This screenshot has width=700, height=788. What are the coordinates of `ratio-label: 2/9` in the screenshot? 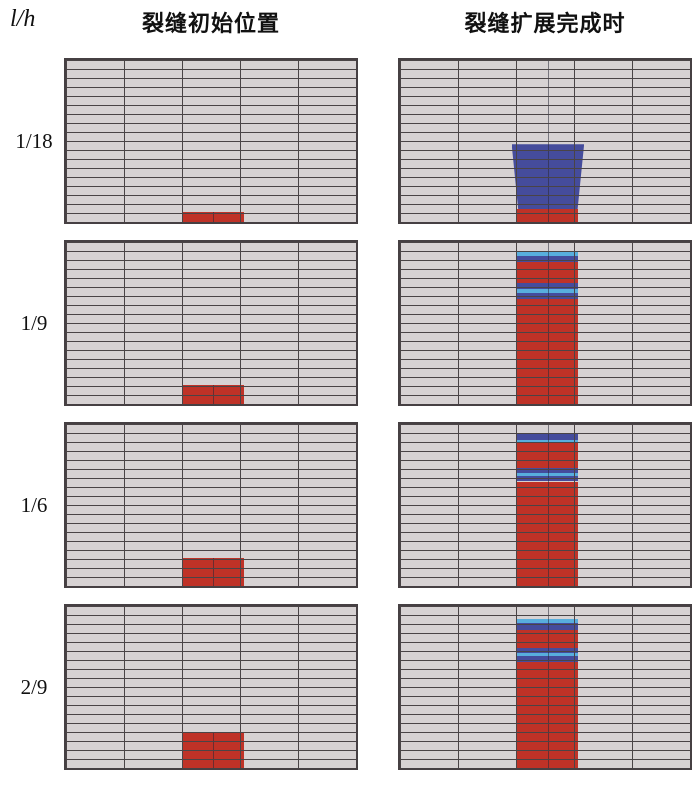 It's located at (34, 686).